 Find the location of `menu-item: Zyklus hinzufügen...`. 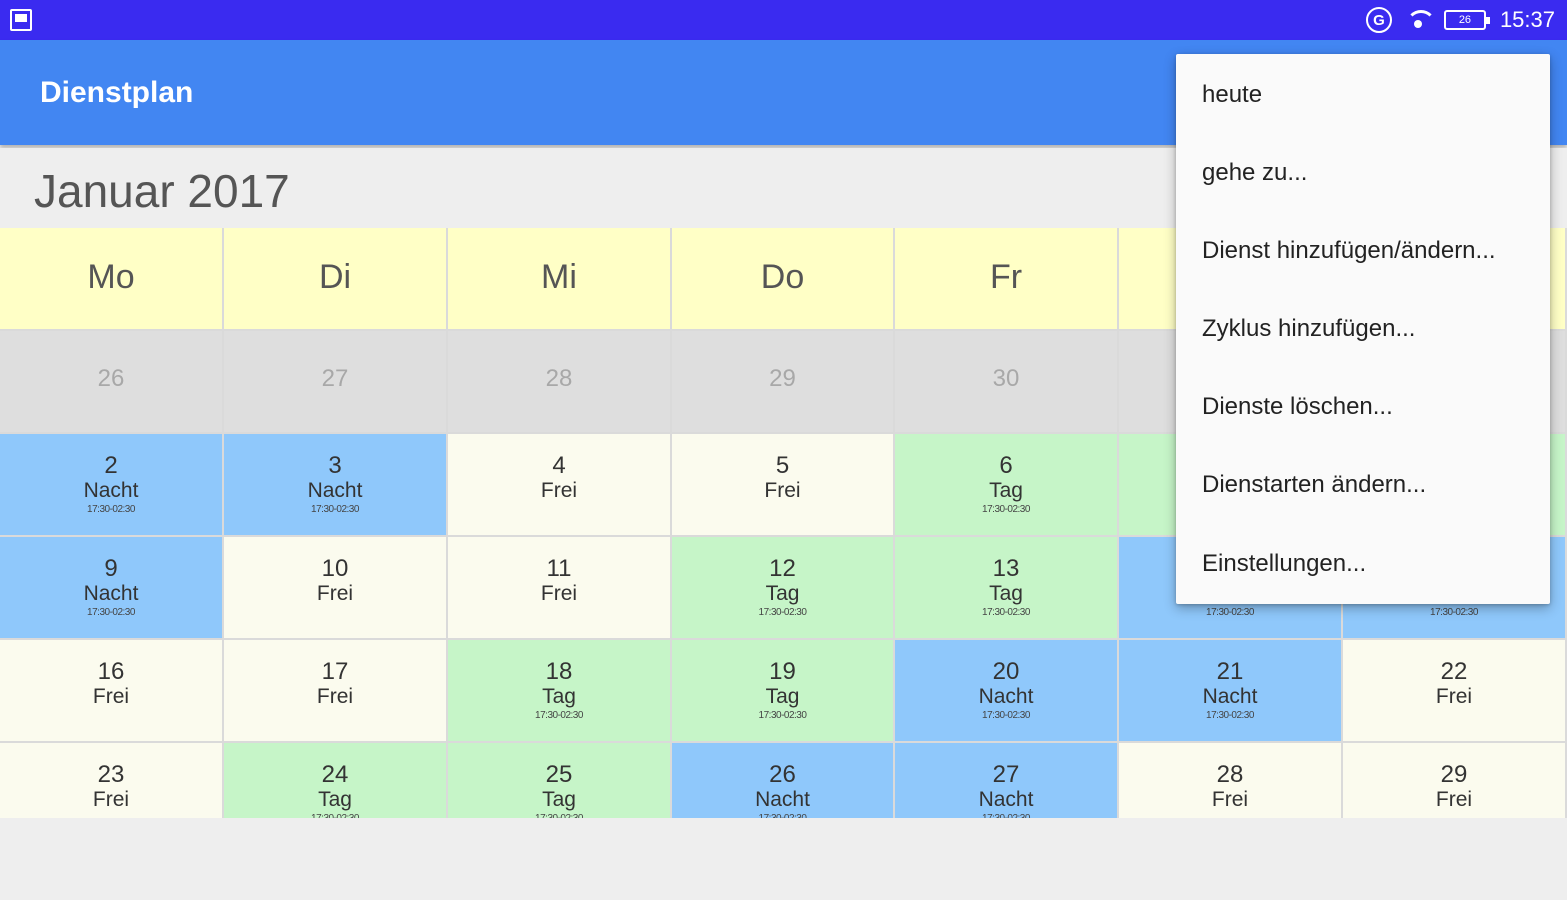

menu-item: Zyklus hinzufügen... is located at coordinates (1309, 328).